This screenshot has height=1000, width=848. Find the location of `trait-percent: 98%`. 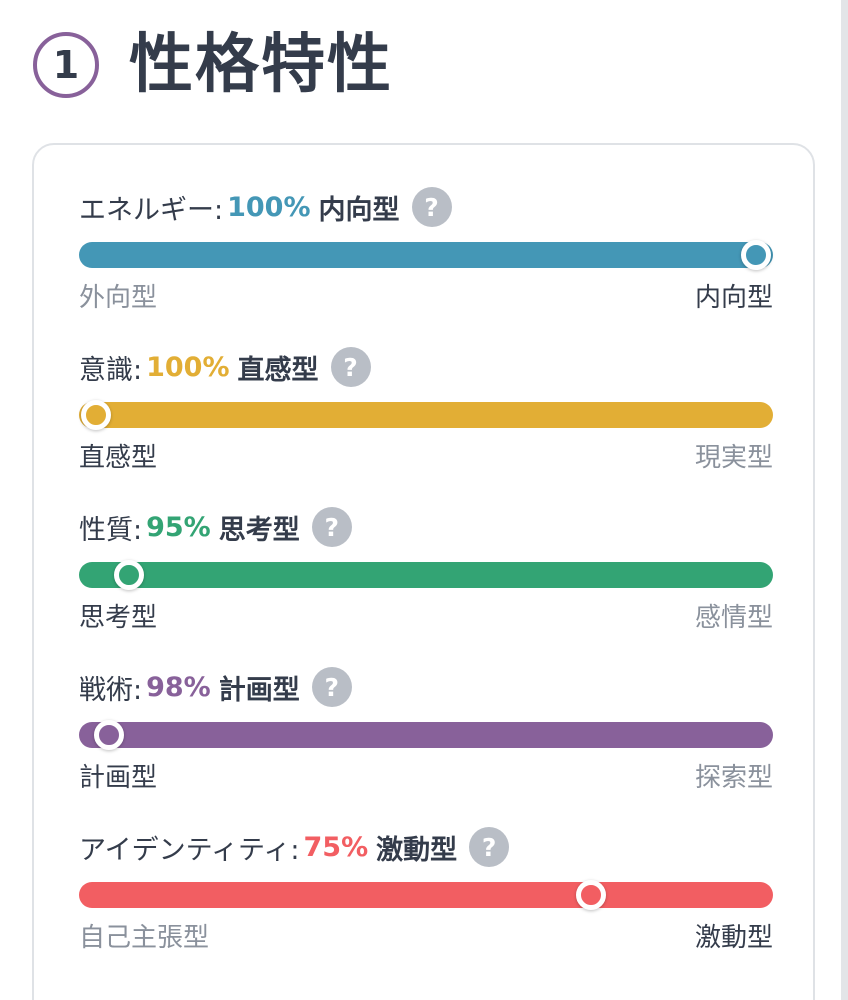

trait-percent: 98% is located at coordinates (178, 687).